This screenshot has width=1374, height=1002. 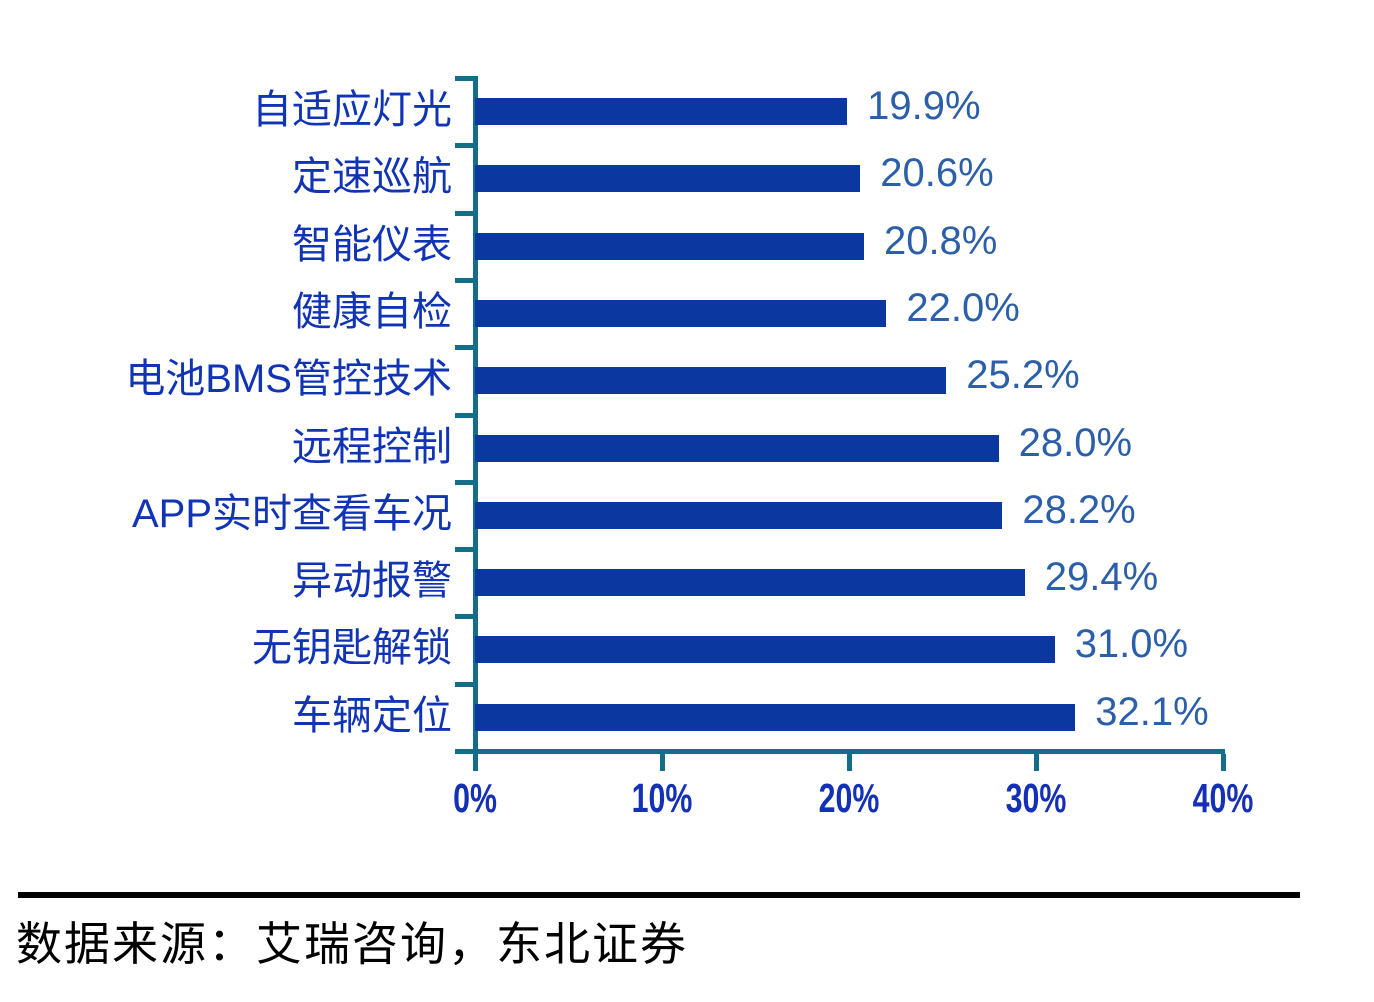 I want to click on bar-row: 31.0%, so click(x=849, y=649).